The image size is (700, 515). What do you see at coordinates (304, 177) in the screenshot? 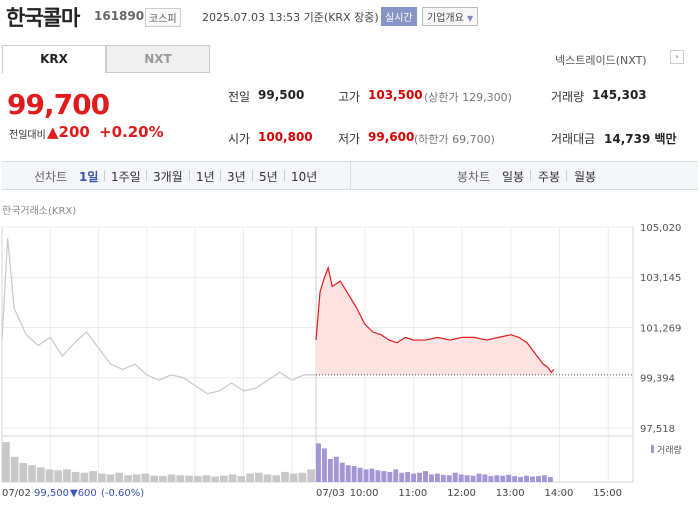
I see `period-10y: 10년` at bounding box center [304, 177].